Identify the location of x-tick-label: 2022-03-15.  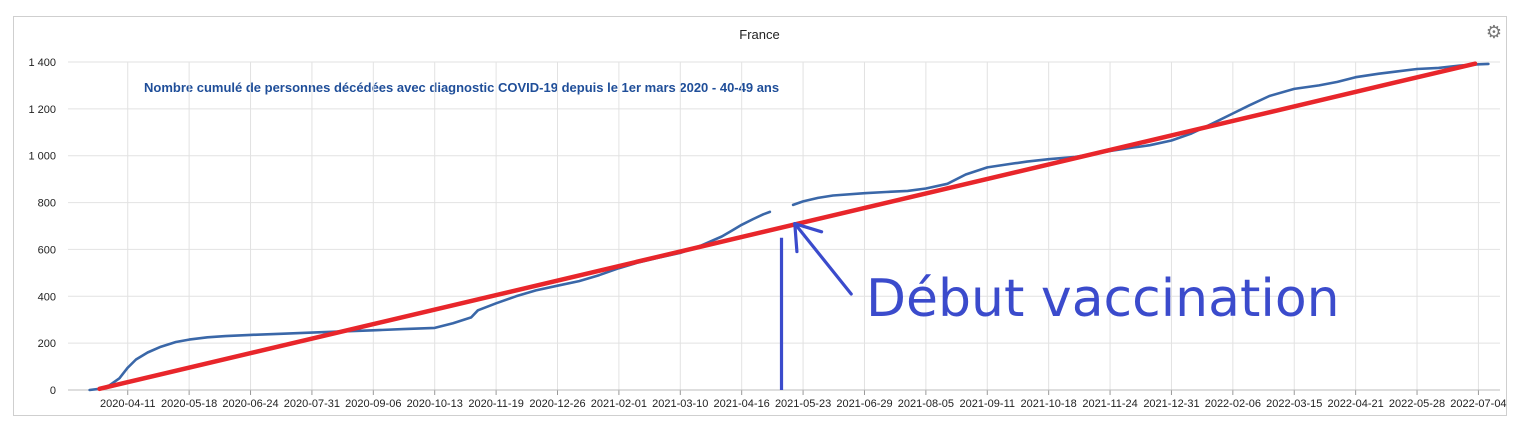
(1294, 404).